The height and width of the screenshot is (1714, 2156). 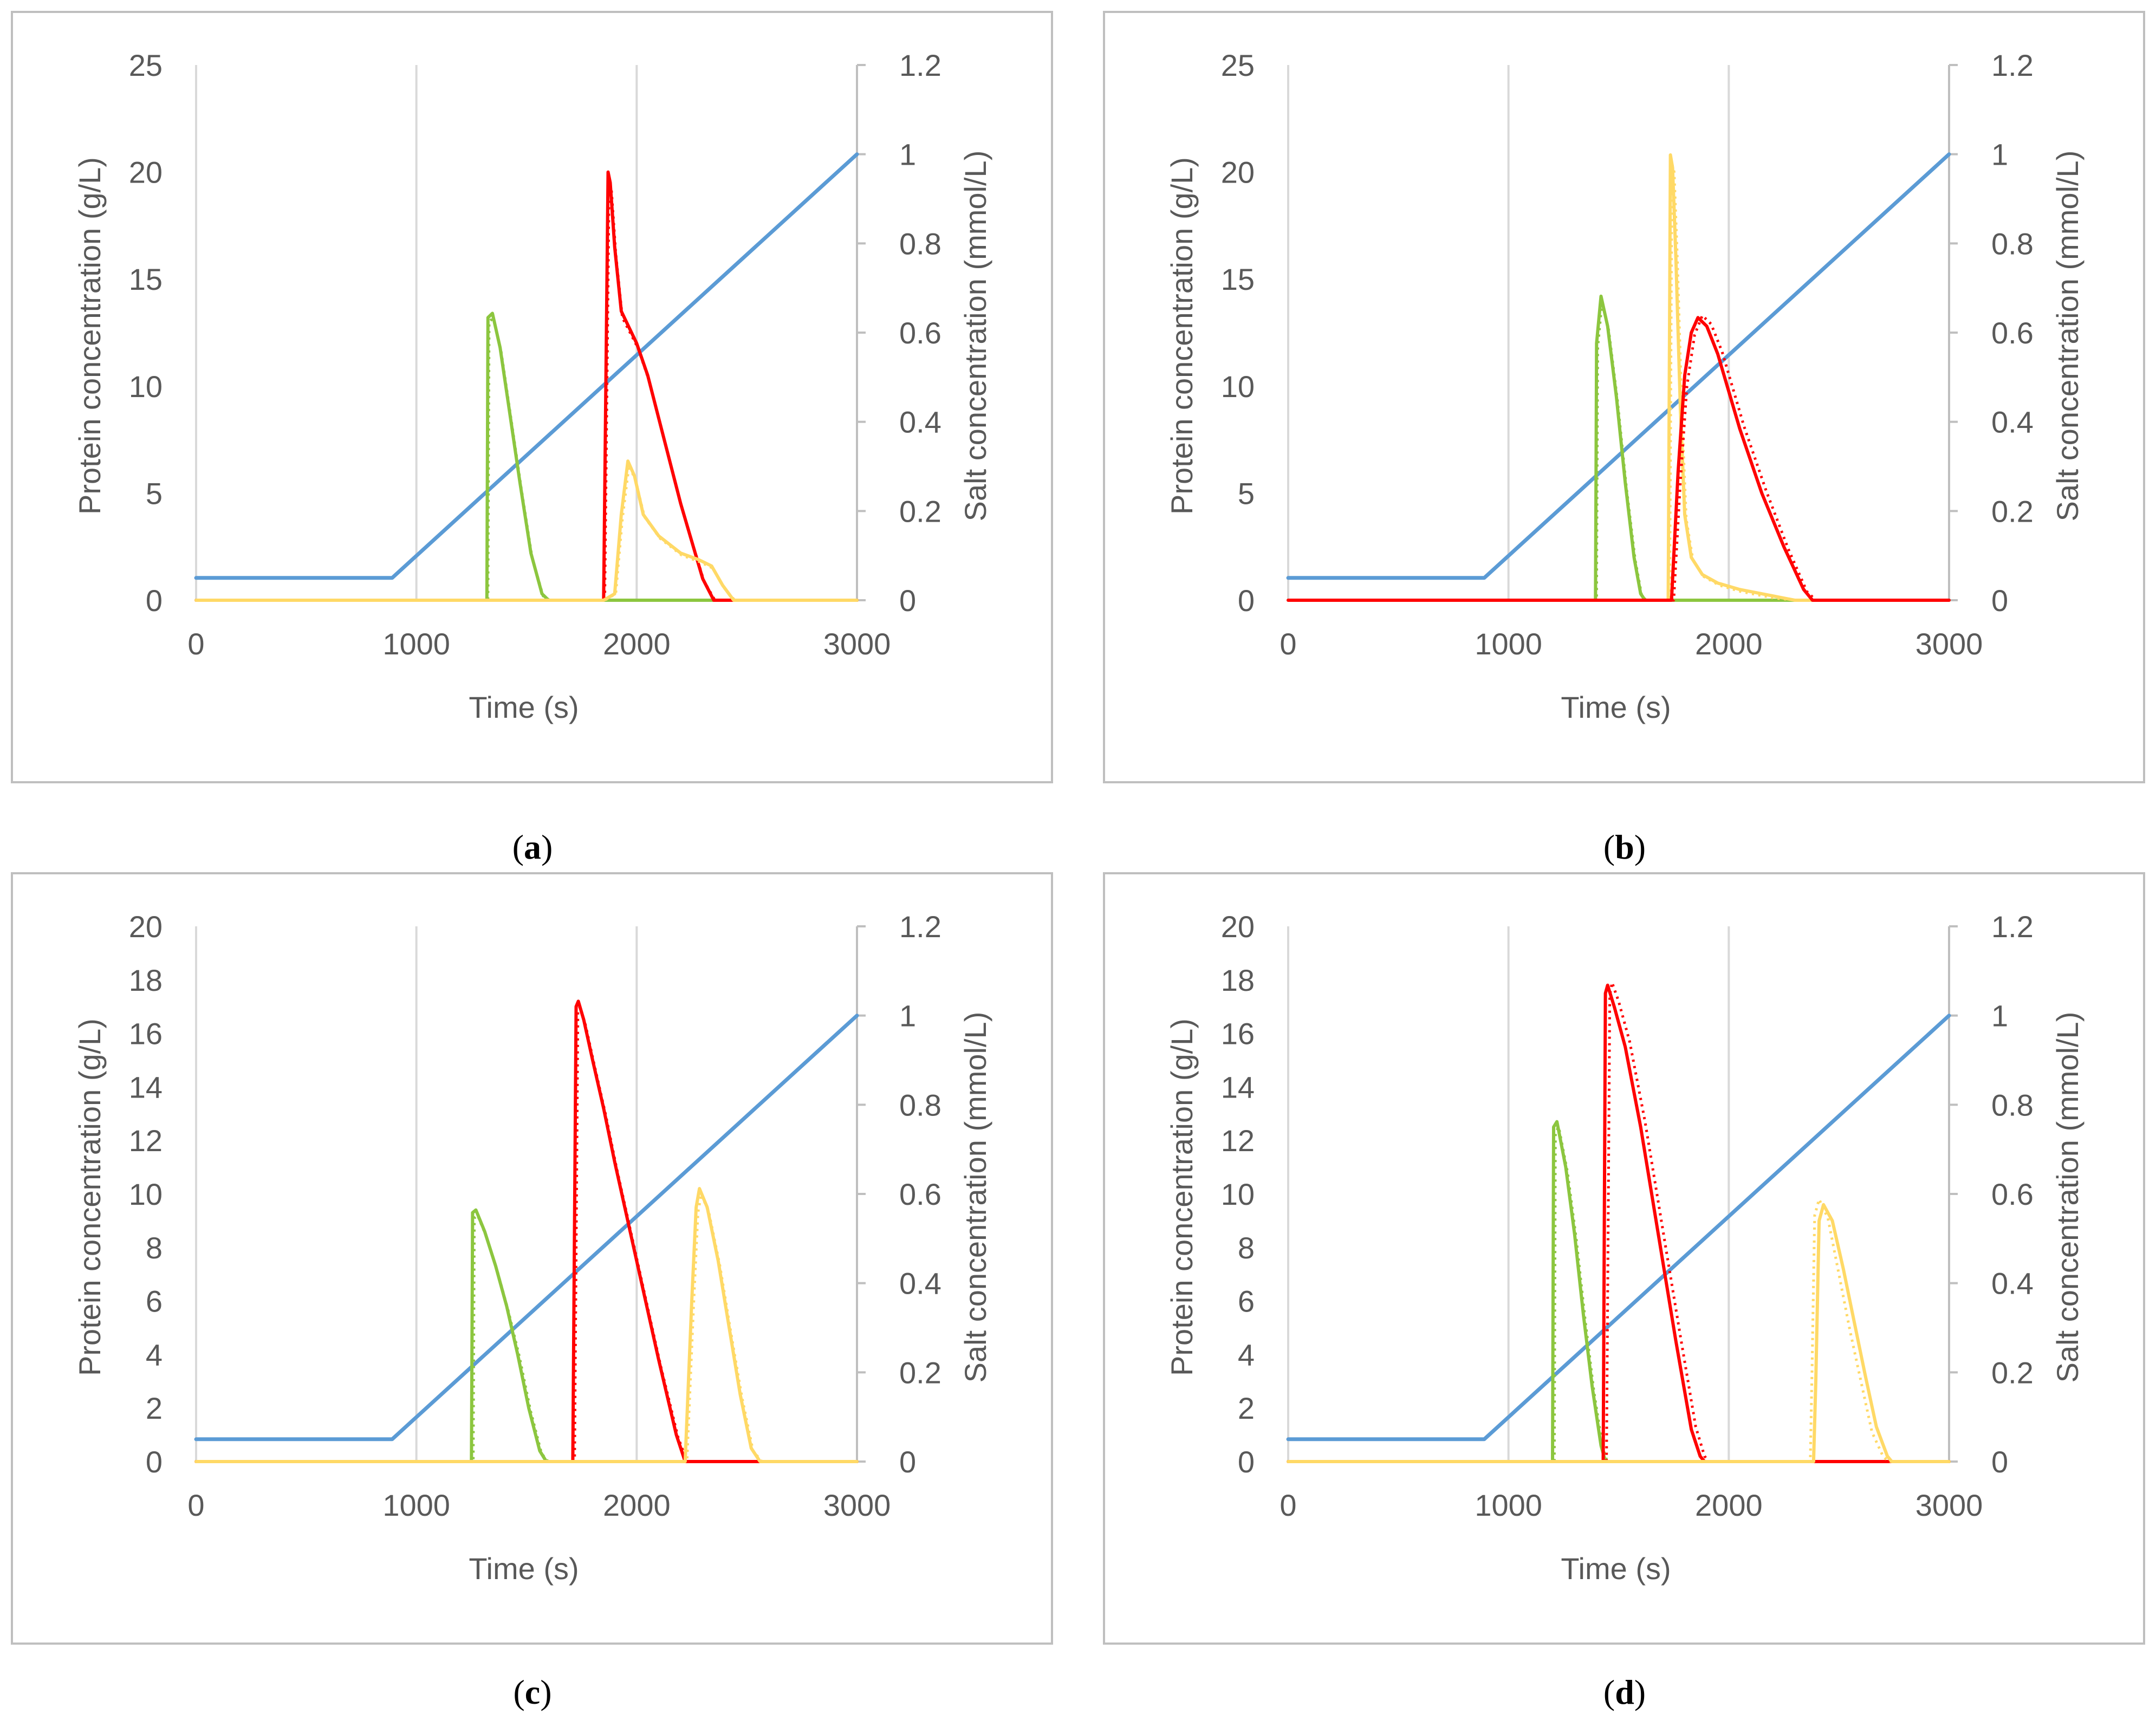 What do you see at coordinates (1246, 1301) in the screenshot?
I see `y-tick-label: 6` at bounding box center [1246, 1301].